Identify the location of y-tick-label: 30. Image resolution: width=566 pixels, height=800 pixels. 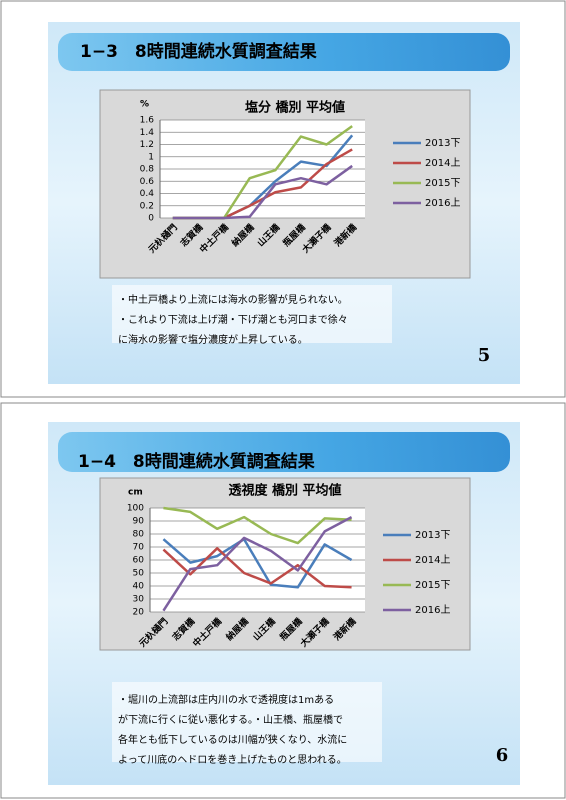
(139, 600).